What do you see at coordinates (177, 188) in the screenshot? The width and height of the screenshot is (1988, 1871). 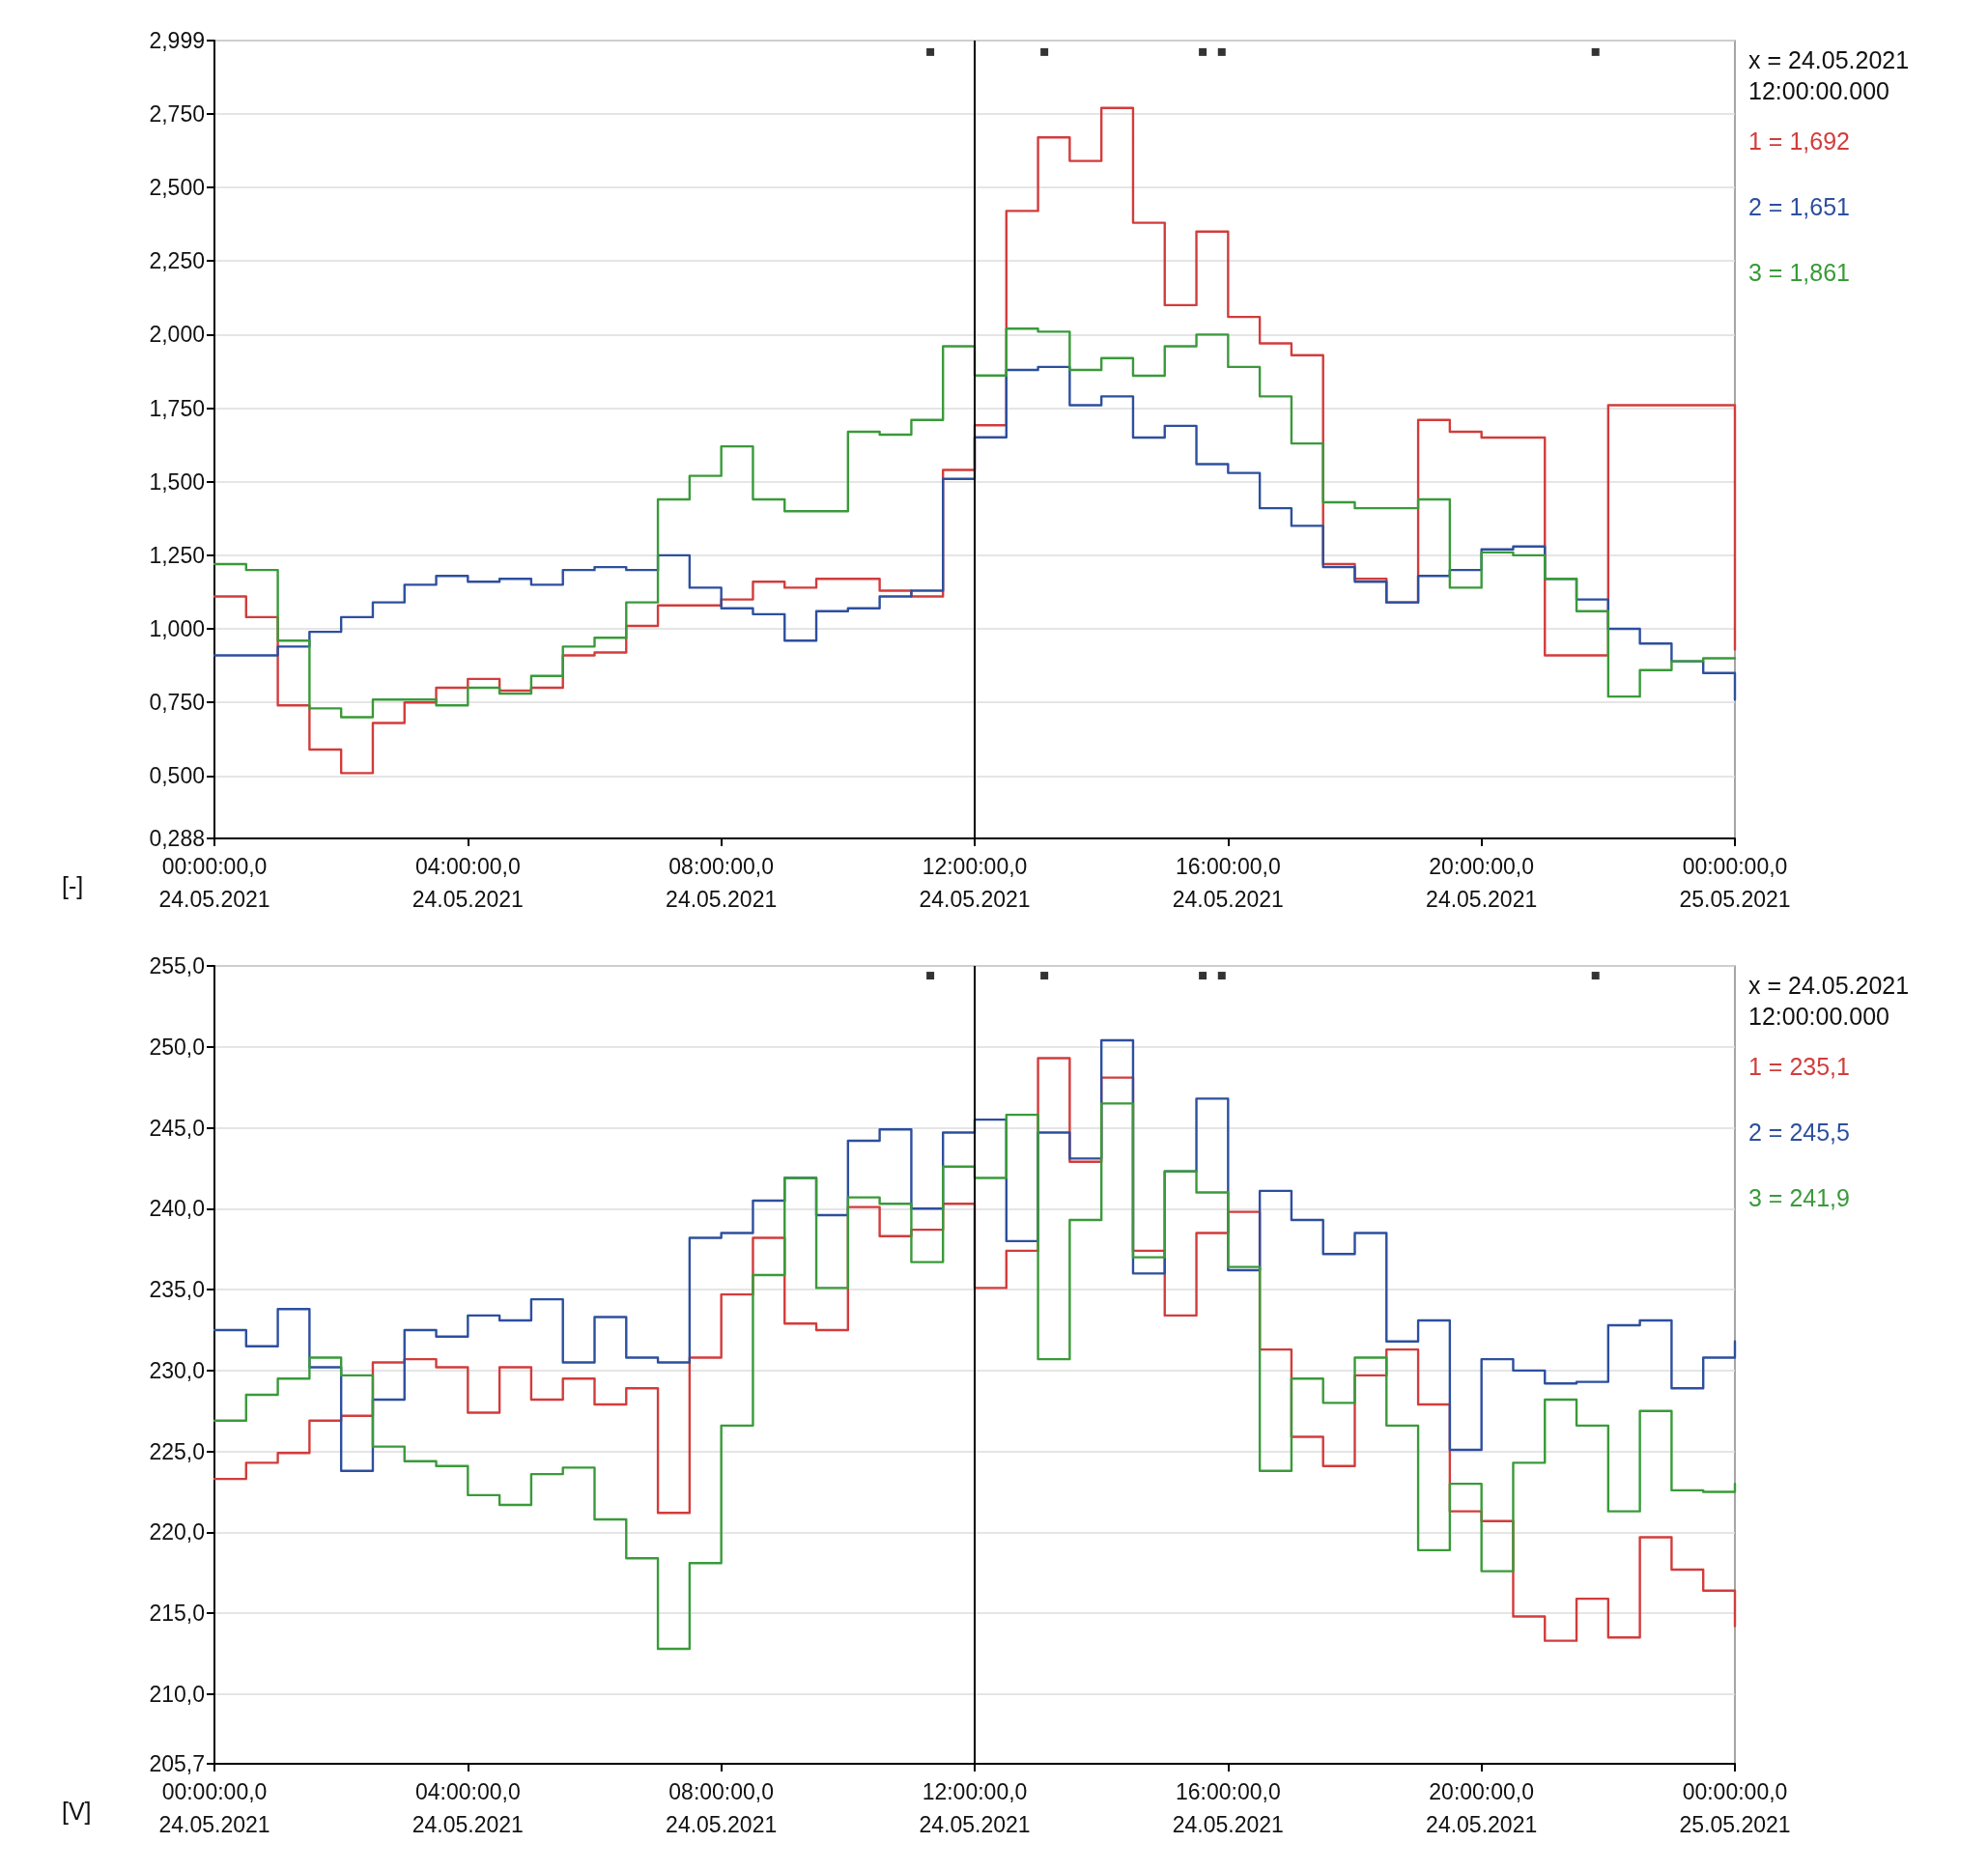 I see `y-tick-label: 2,500` at bounding box center [177, 188].